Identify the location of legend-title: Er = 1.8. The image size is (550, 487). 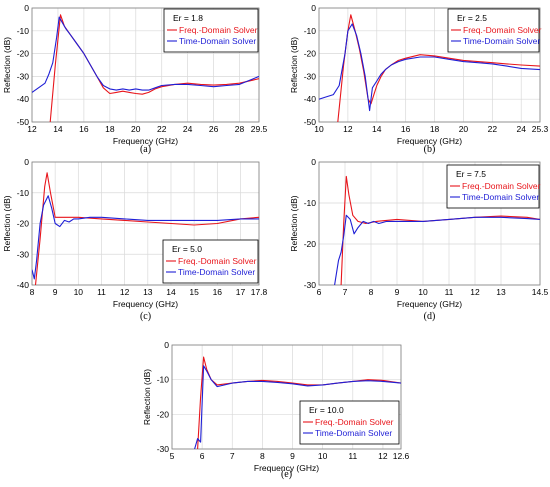
(188, 18).